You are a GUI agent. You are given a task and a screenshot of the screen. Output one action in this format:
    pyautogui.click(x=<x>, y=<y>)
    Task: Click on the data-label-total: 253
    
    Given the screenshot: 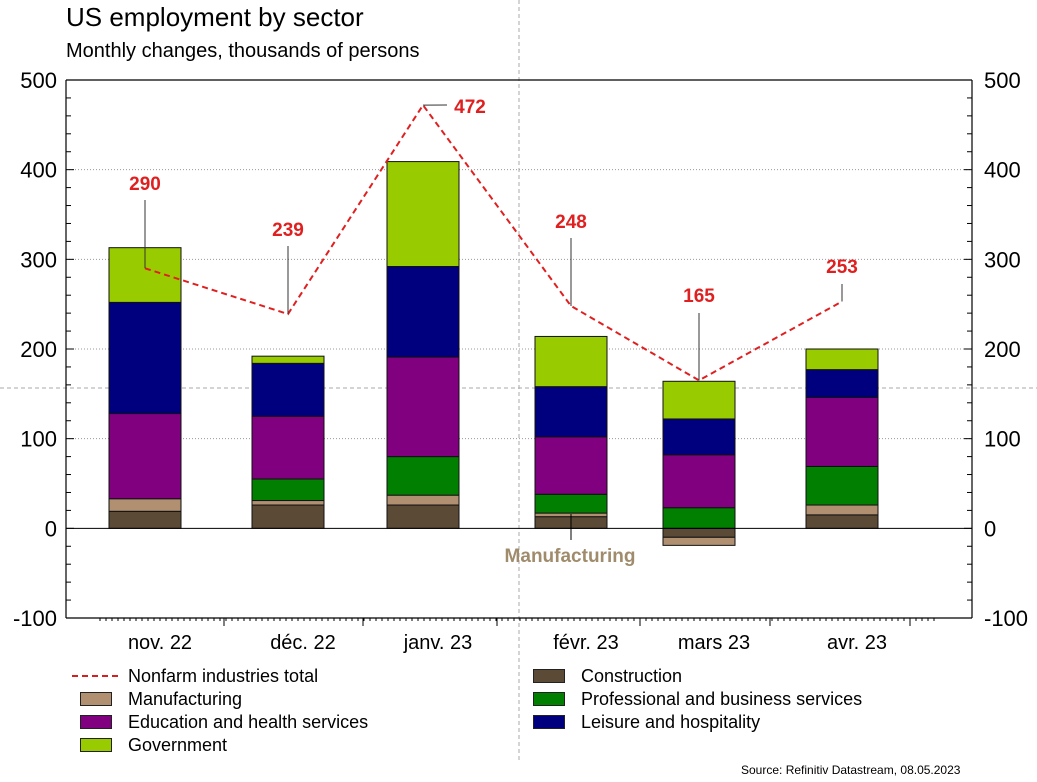 What is the action you would take?
    pyautogui.click(x=842, y=267)
    